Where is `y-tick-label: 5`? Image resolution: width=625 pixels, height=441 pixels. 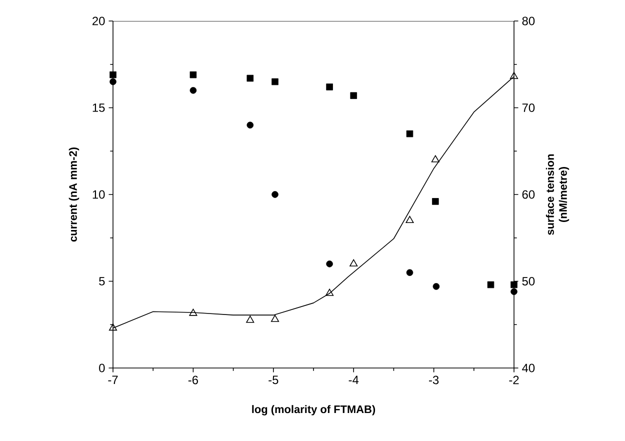
y-tick-label: 5 is located at coordinates (102, 281).